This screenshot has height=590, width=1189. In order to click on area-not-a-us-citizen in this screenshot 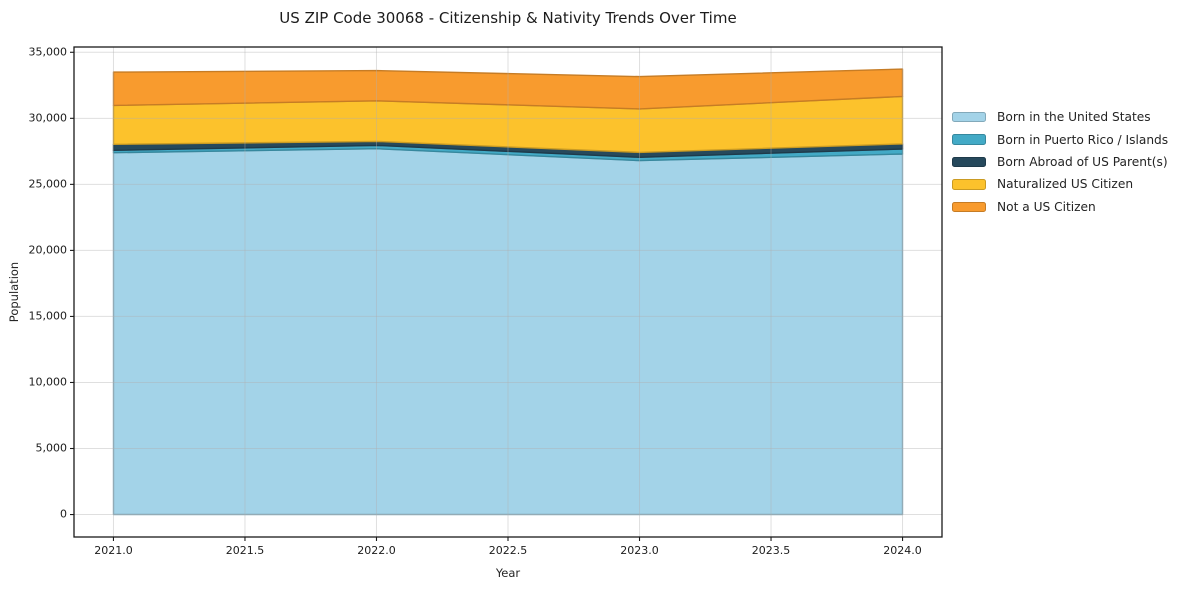, I will do `click(508, 89)`.